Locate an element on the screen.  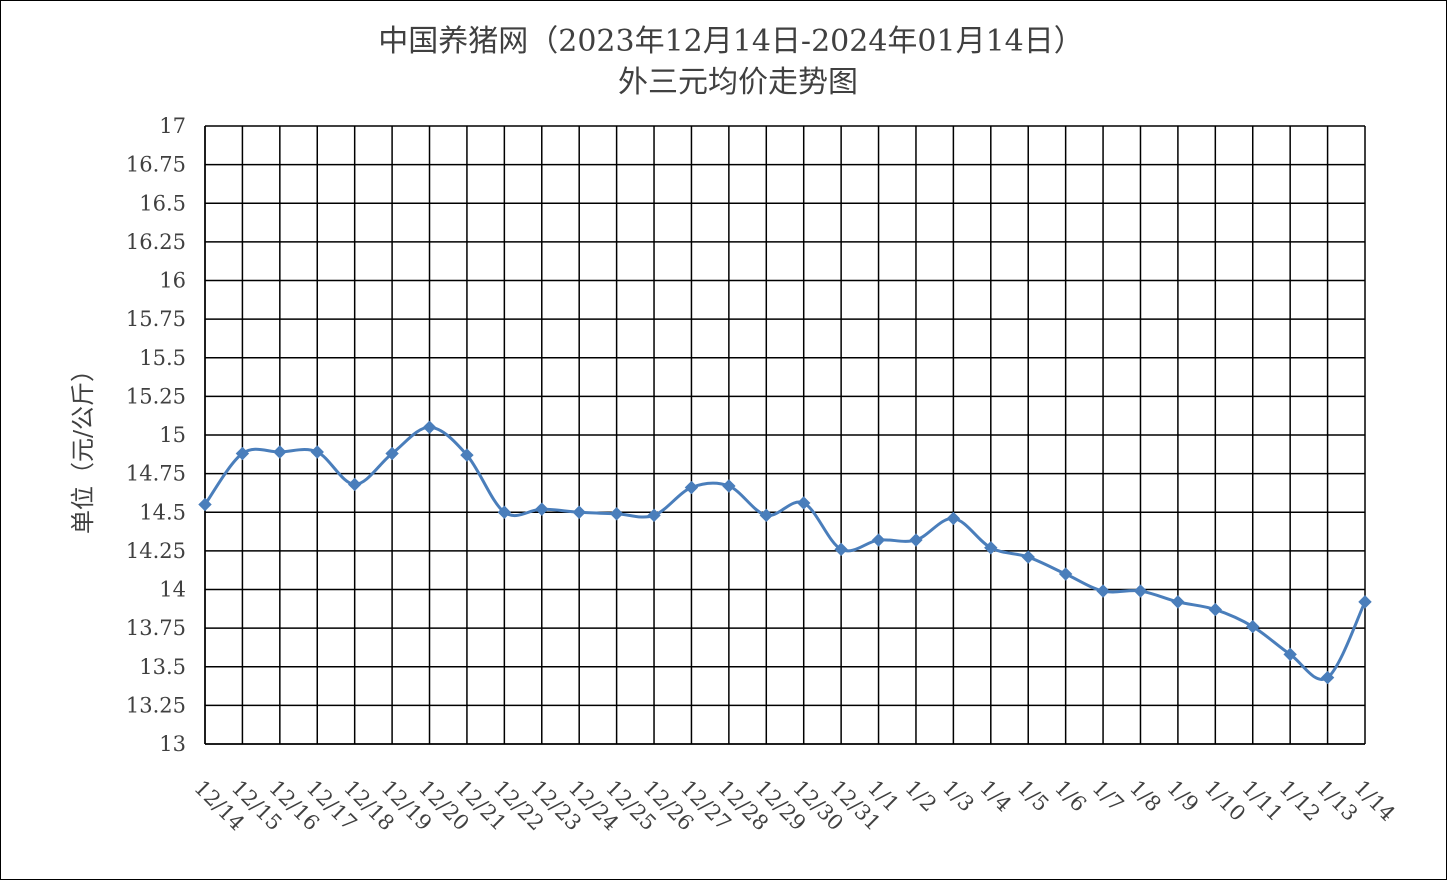
y-tick-label: 14.75 is located at coordinates (156, 474).